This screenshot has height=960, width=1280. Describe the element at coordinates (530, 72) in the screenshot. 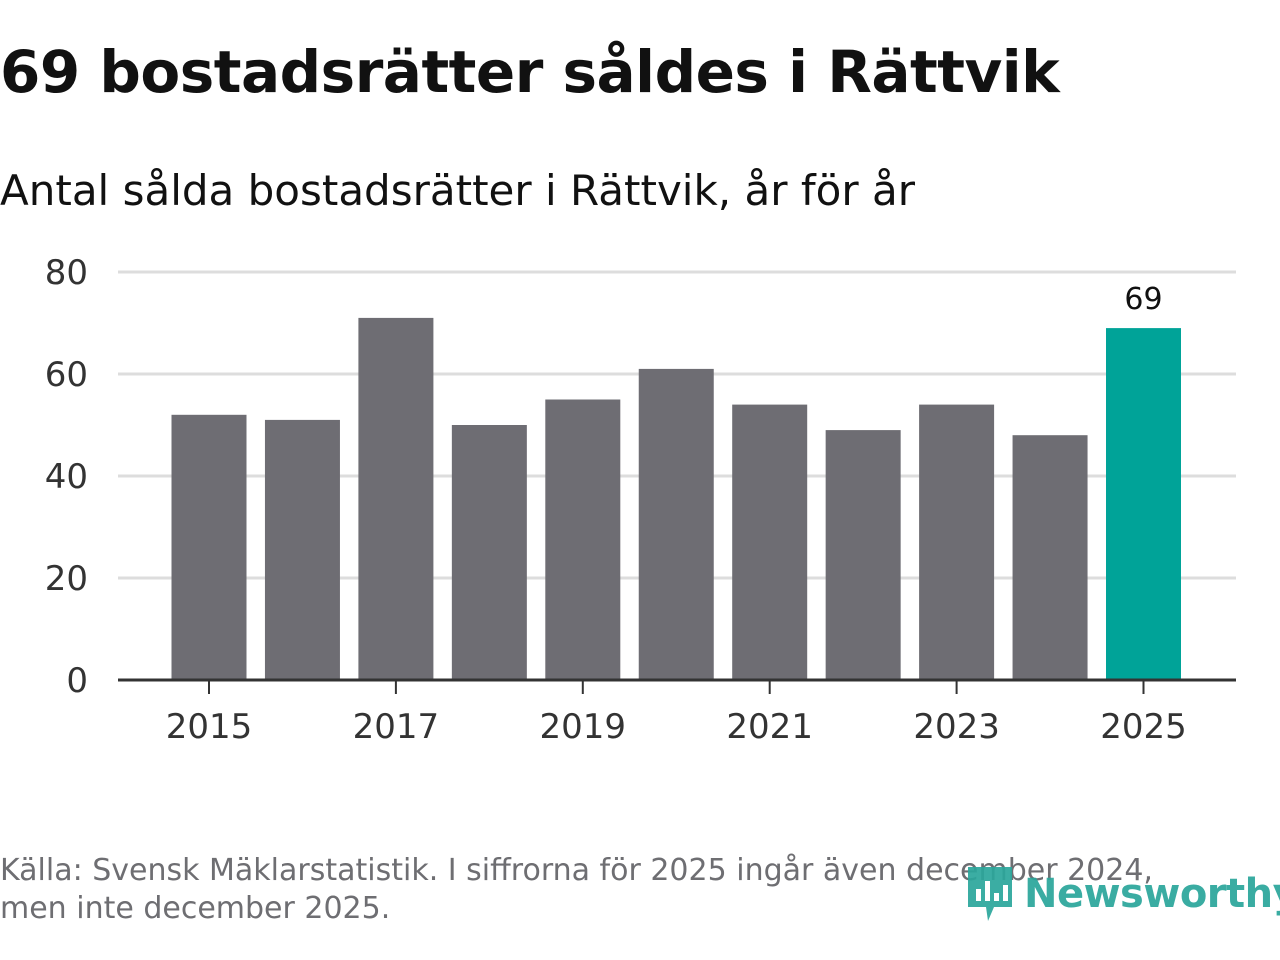

I see `chart-title: 69 bostadsrätter såldes i Rättvik` at that location.